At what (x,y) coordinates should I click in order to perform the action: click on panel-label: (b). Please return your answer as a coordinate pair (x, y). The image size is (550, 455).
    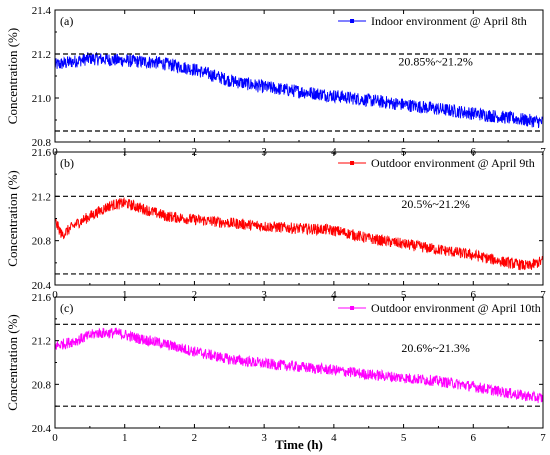
    Looking at the image, I should click on (67, 163).